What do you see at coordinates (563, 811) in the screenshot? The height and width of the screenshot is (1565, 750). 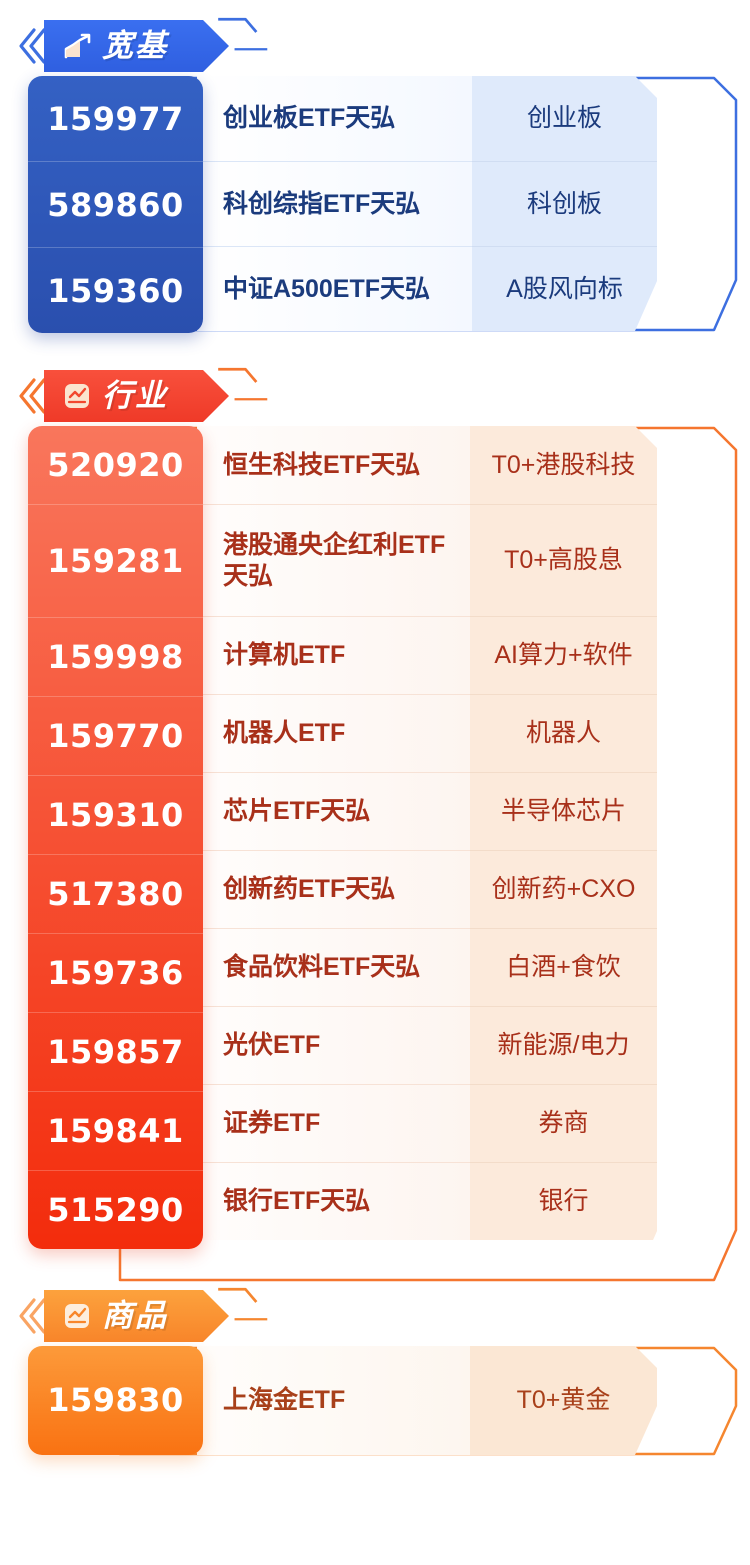 I see `etf-tag: 半导体芯片` at bounding box center [563, 811].